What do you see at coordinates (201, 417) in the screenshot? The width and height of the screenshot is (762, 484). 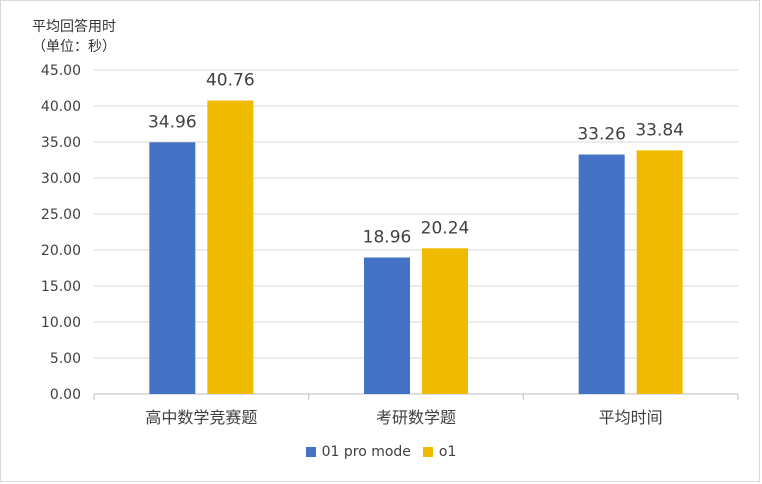 I see `x-category-label: 高中数学竞赛题` at bounding box center [201, 417].